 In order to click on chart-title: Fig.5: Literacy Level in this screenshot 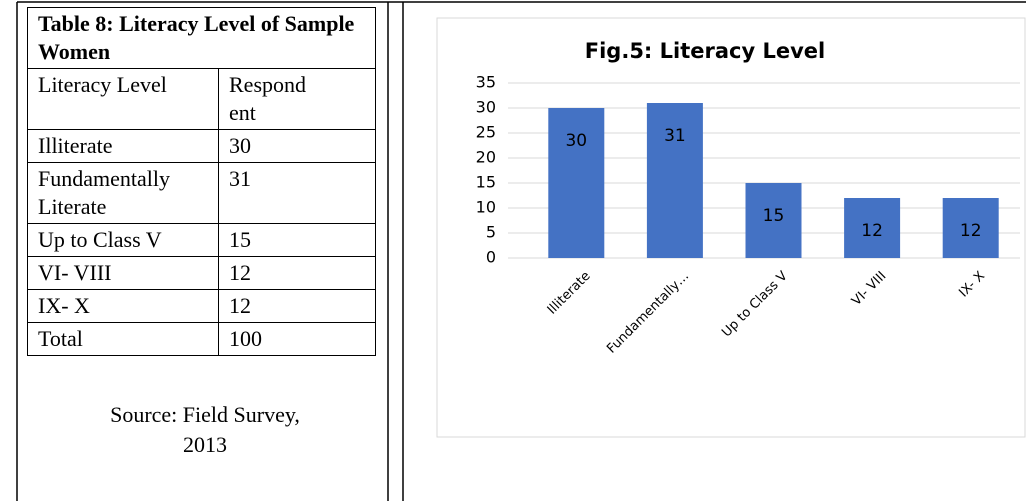, I will do `click(705, 51)`.